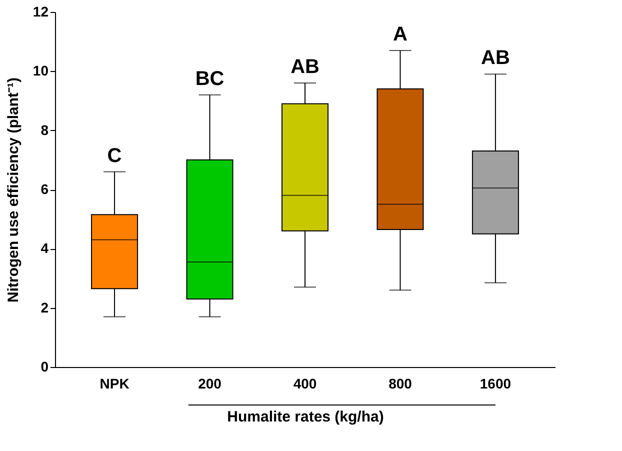 The height and width of the screenshot is (451, 622). Describe the element at coordinates (40, 70) in the screenshot. I see `y-tick-label: 10` at that location.